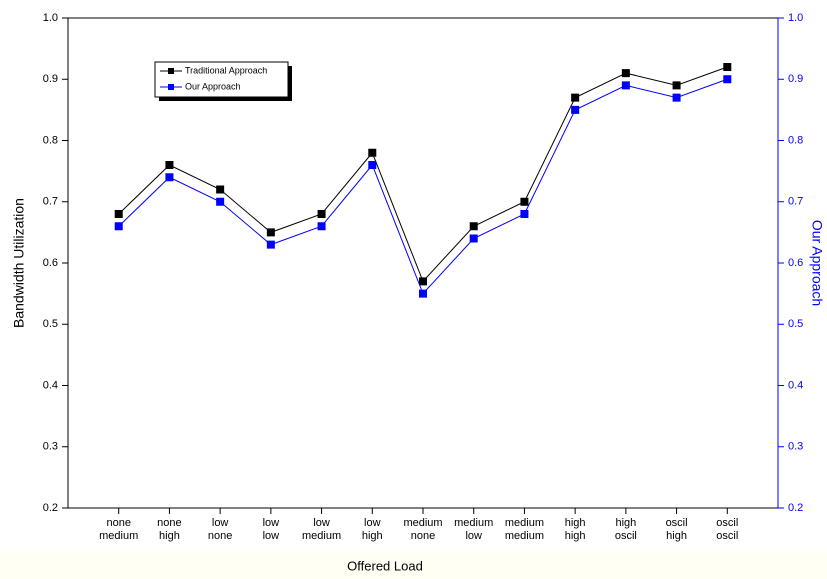 This screenshot has width=827, height=579. Describe the element at coordinates (50, 324) in the screenshot. I see `y-tick-label: 0.5` at that location.